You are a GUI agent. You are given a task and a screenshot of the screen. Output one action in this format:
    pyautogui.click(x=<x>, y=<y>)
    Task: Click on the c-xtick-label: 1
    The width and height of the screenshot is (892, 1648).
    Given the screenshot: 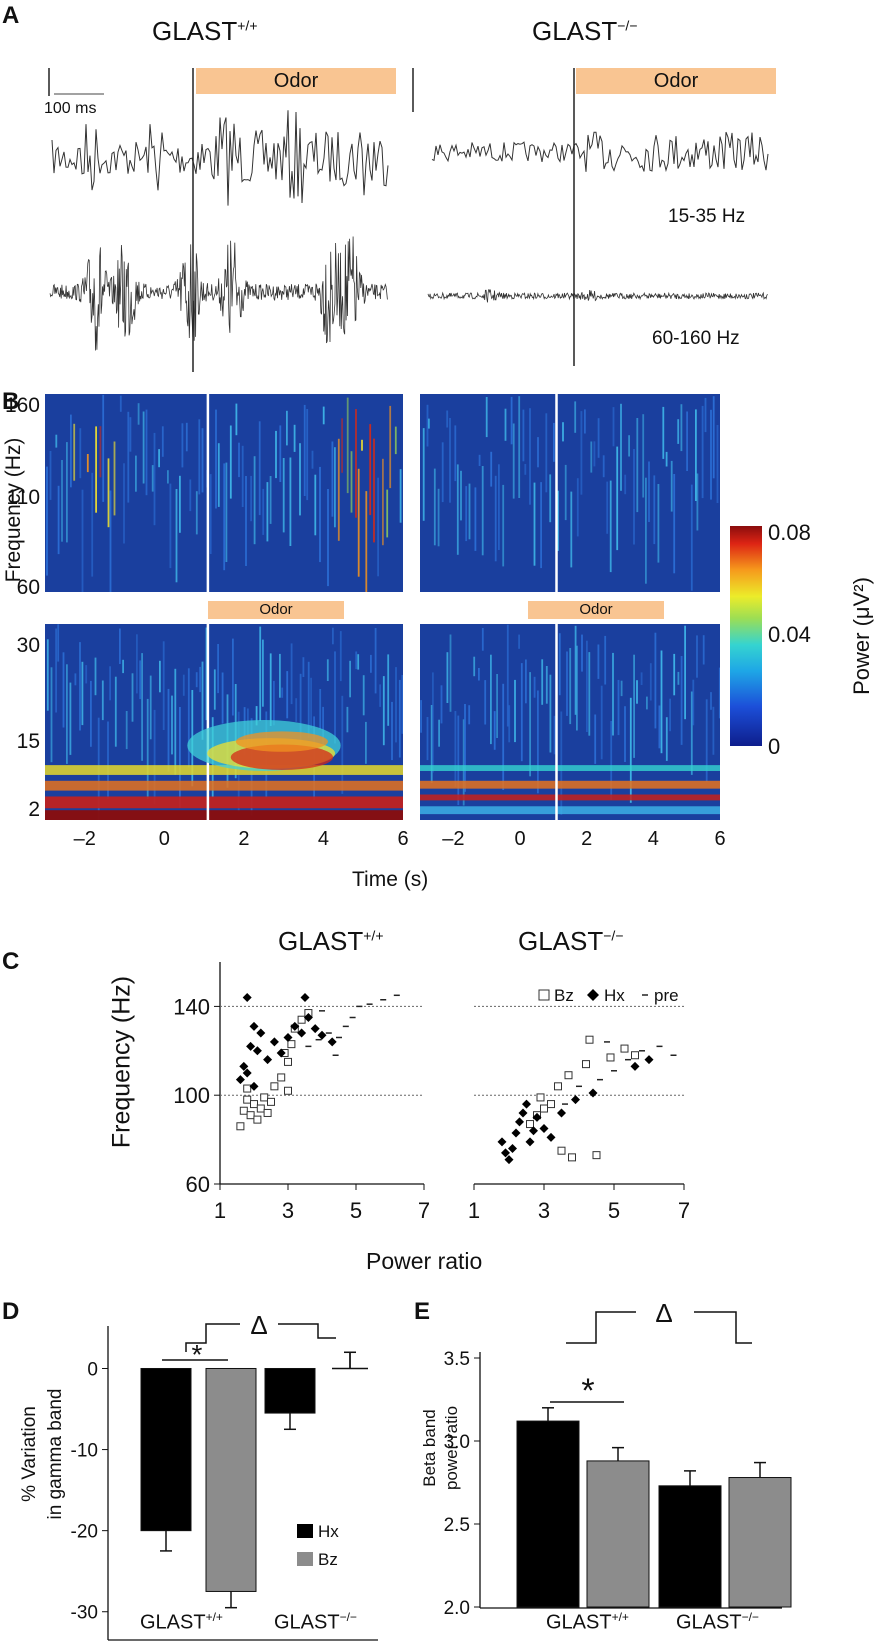 What is the action you would take?
    pyautogui.click(x=220, y=1210)
    